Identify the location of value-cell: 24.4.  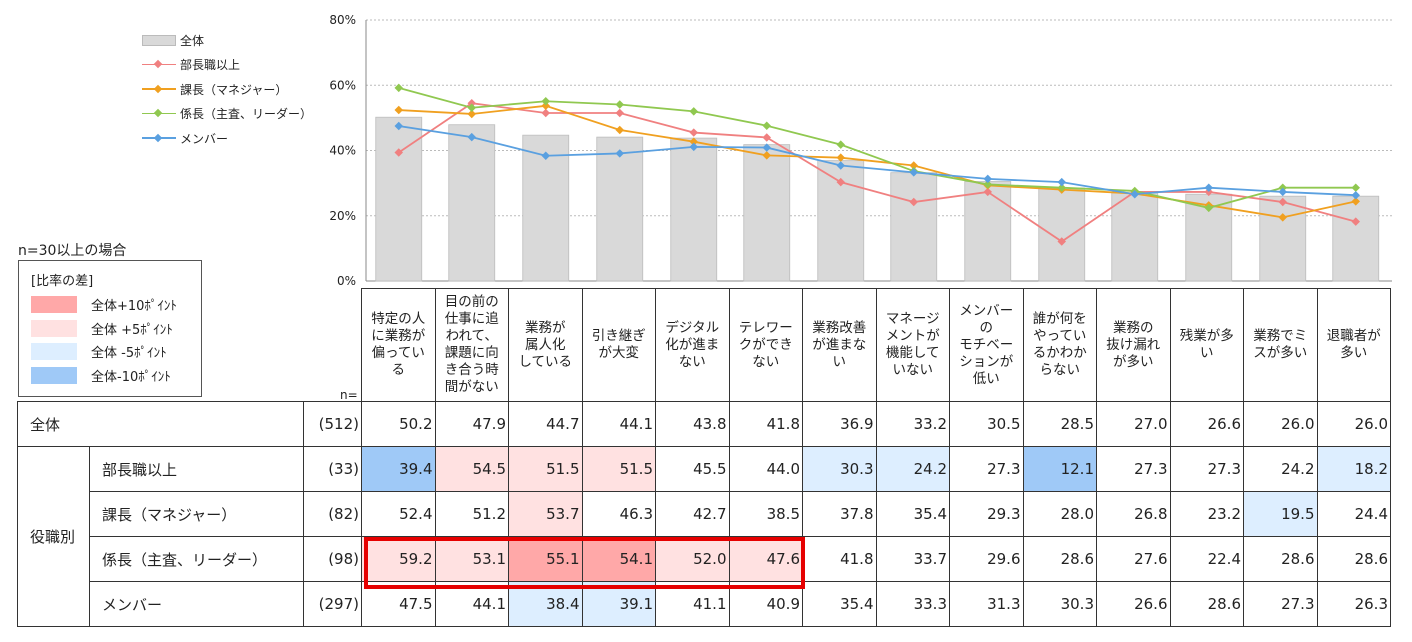
(1353, 514).